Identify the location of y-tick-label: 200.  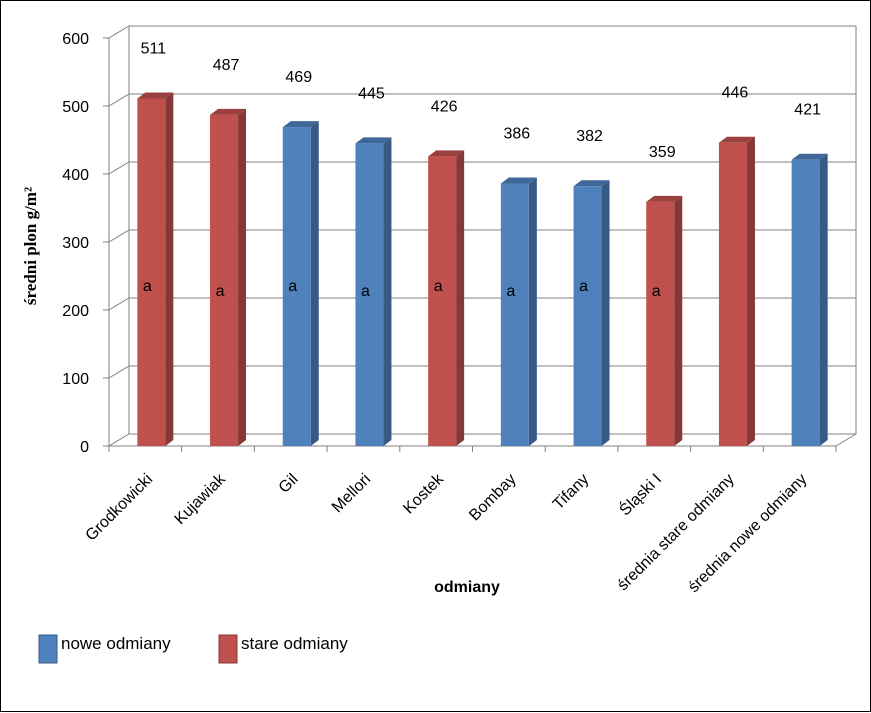
(75, 311).